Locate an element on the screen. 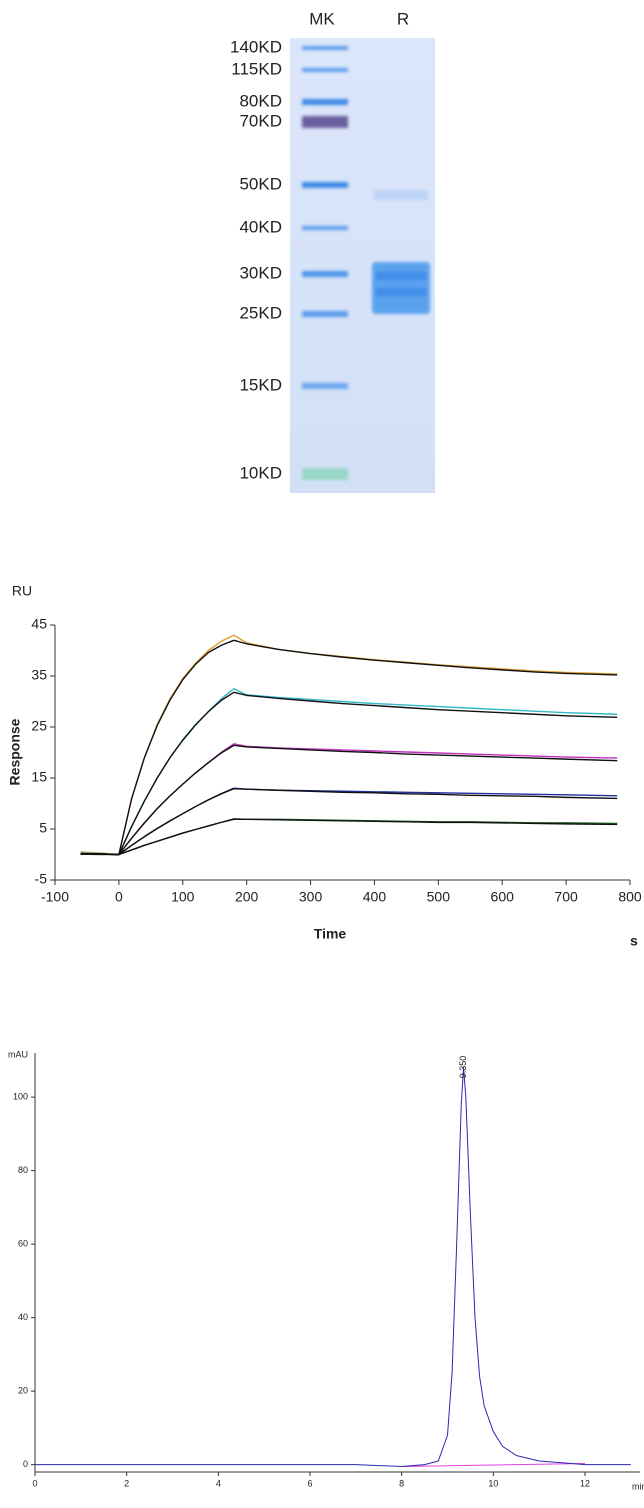 The image size is (644, 1508). y-tick-label: 45 is located at coordinates (39, 624).